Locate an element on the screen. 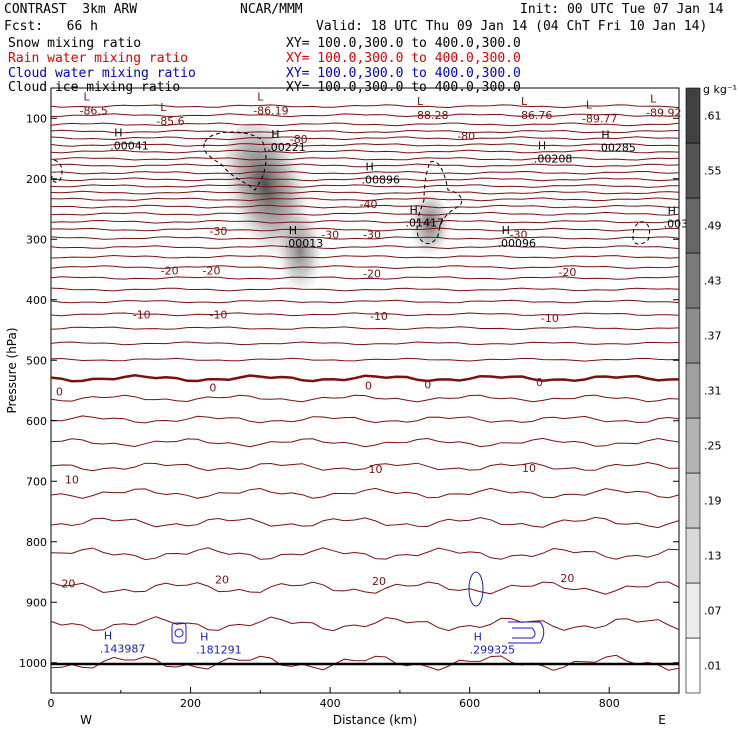  temperature-label: -40 is located at coordinates (369, 204).